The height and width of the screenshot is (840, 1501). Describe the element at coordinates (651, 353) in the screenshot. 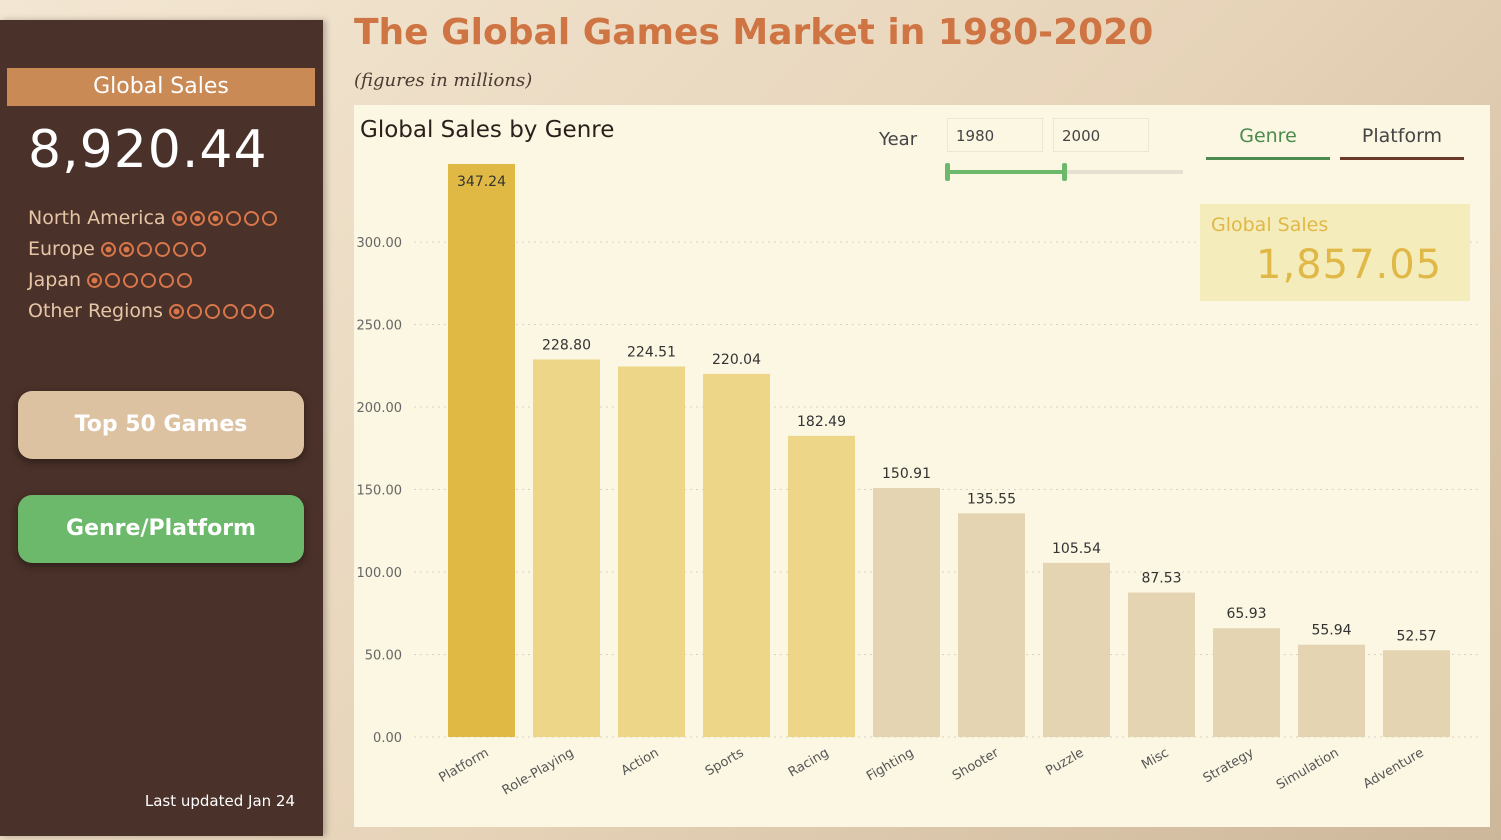

I see `bar-value-label: 224.51` at that location.